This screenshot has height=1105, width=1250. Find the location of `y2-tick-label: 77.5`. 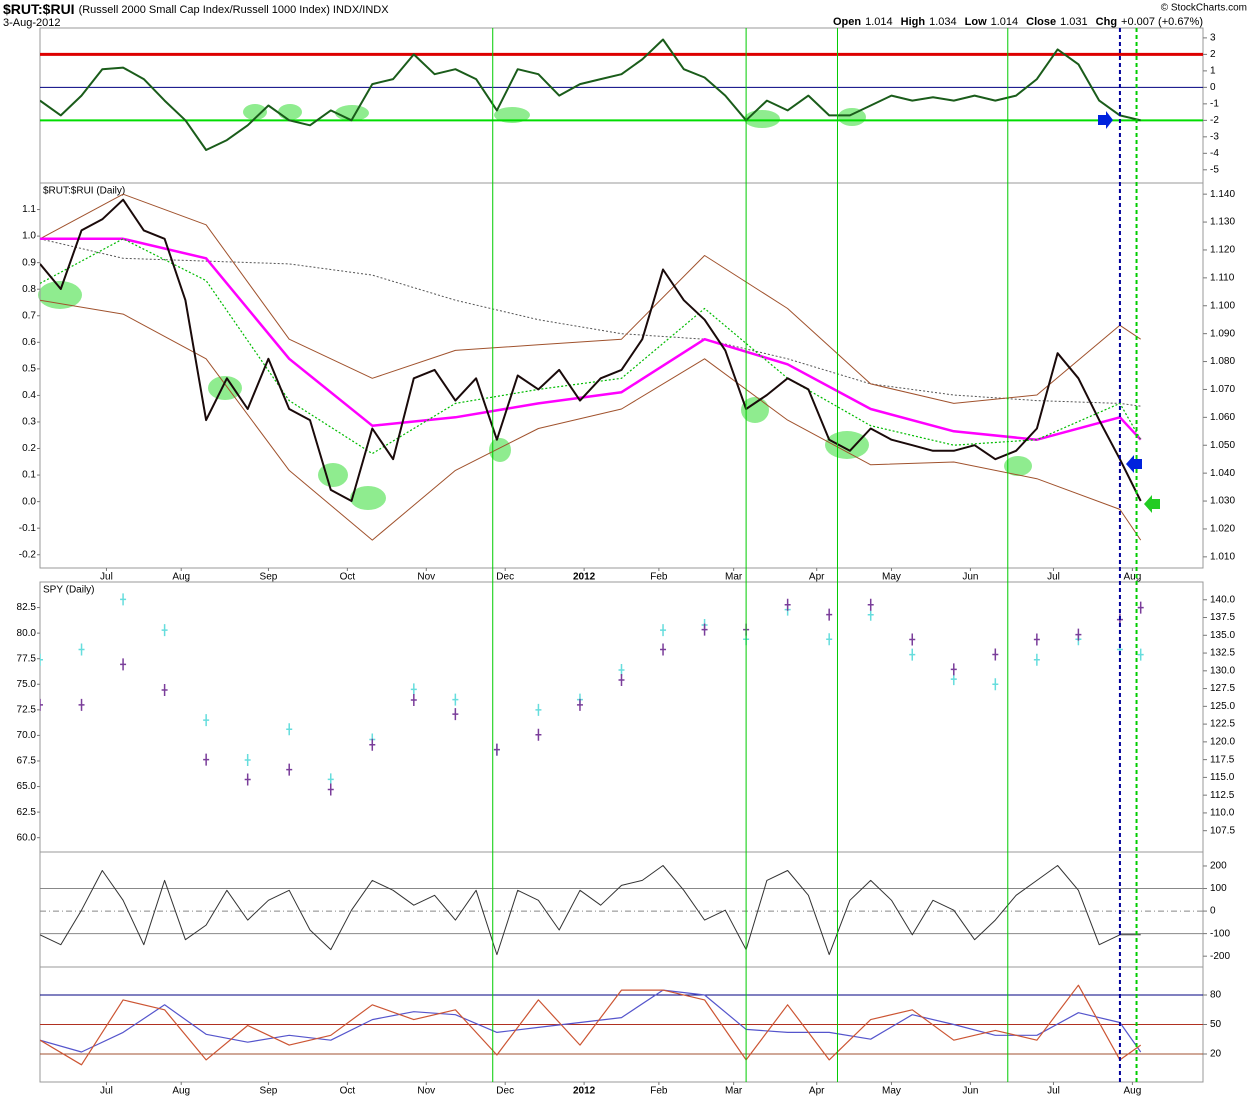

y2-tick-label: 77.5 is located at coordinates (27, 658).